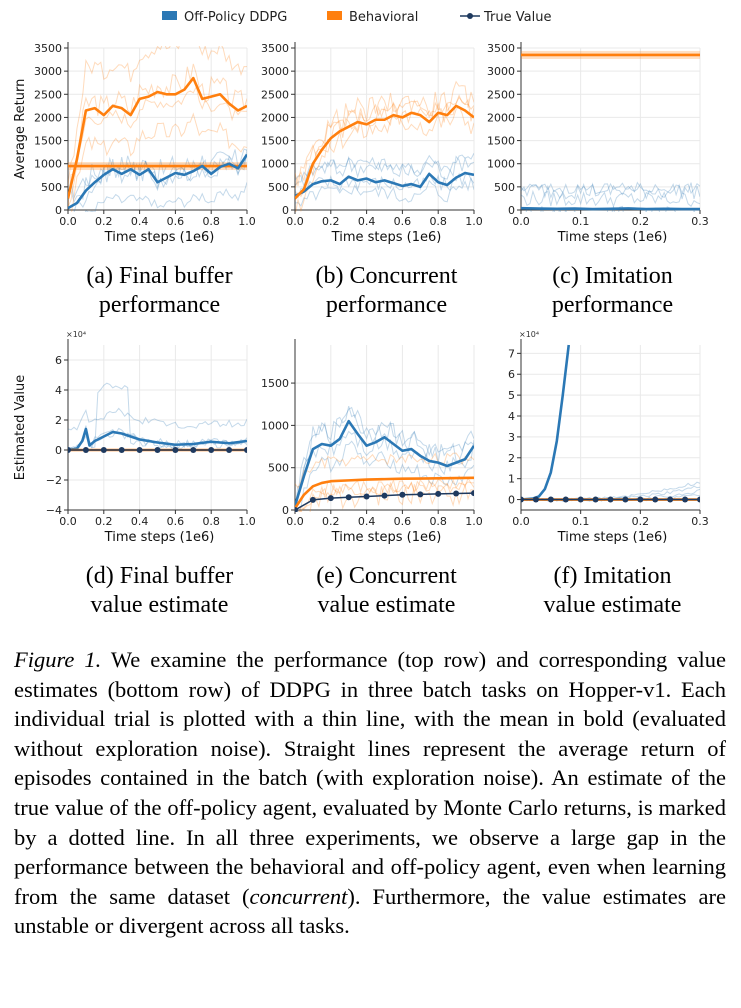 This screenshot has height=1008, width=741. Describe the element at coordinates (275, 94) in the screenshot. I see `y-tick-label: 2500` at that location.